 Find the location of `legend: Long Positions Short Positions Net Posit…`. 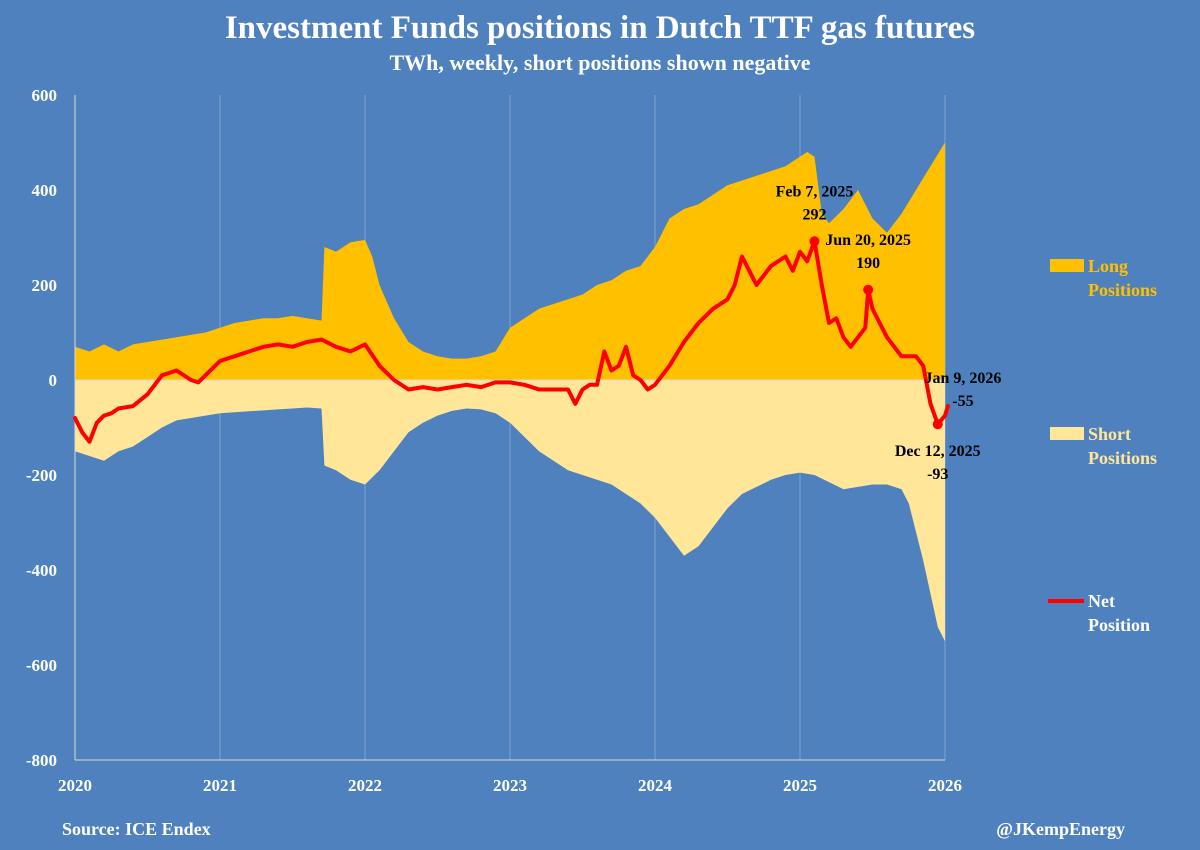

legend: Long Positions Short Positions Net Posit… is located at coordinates (1102, 445).